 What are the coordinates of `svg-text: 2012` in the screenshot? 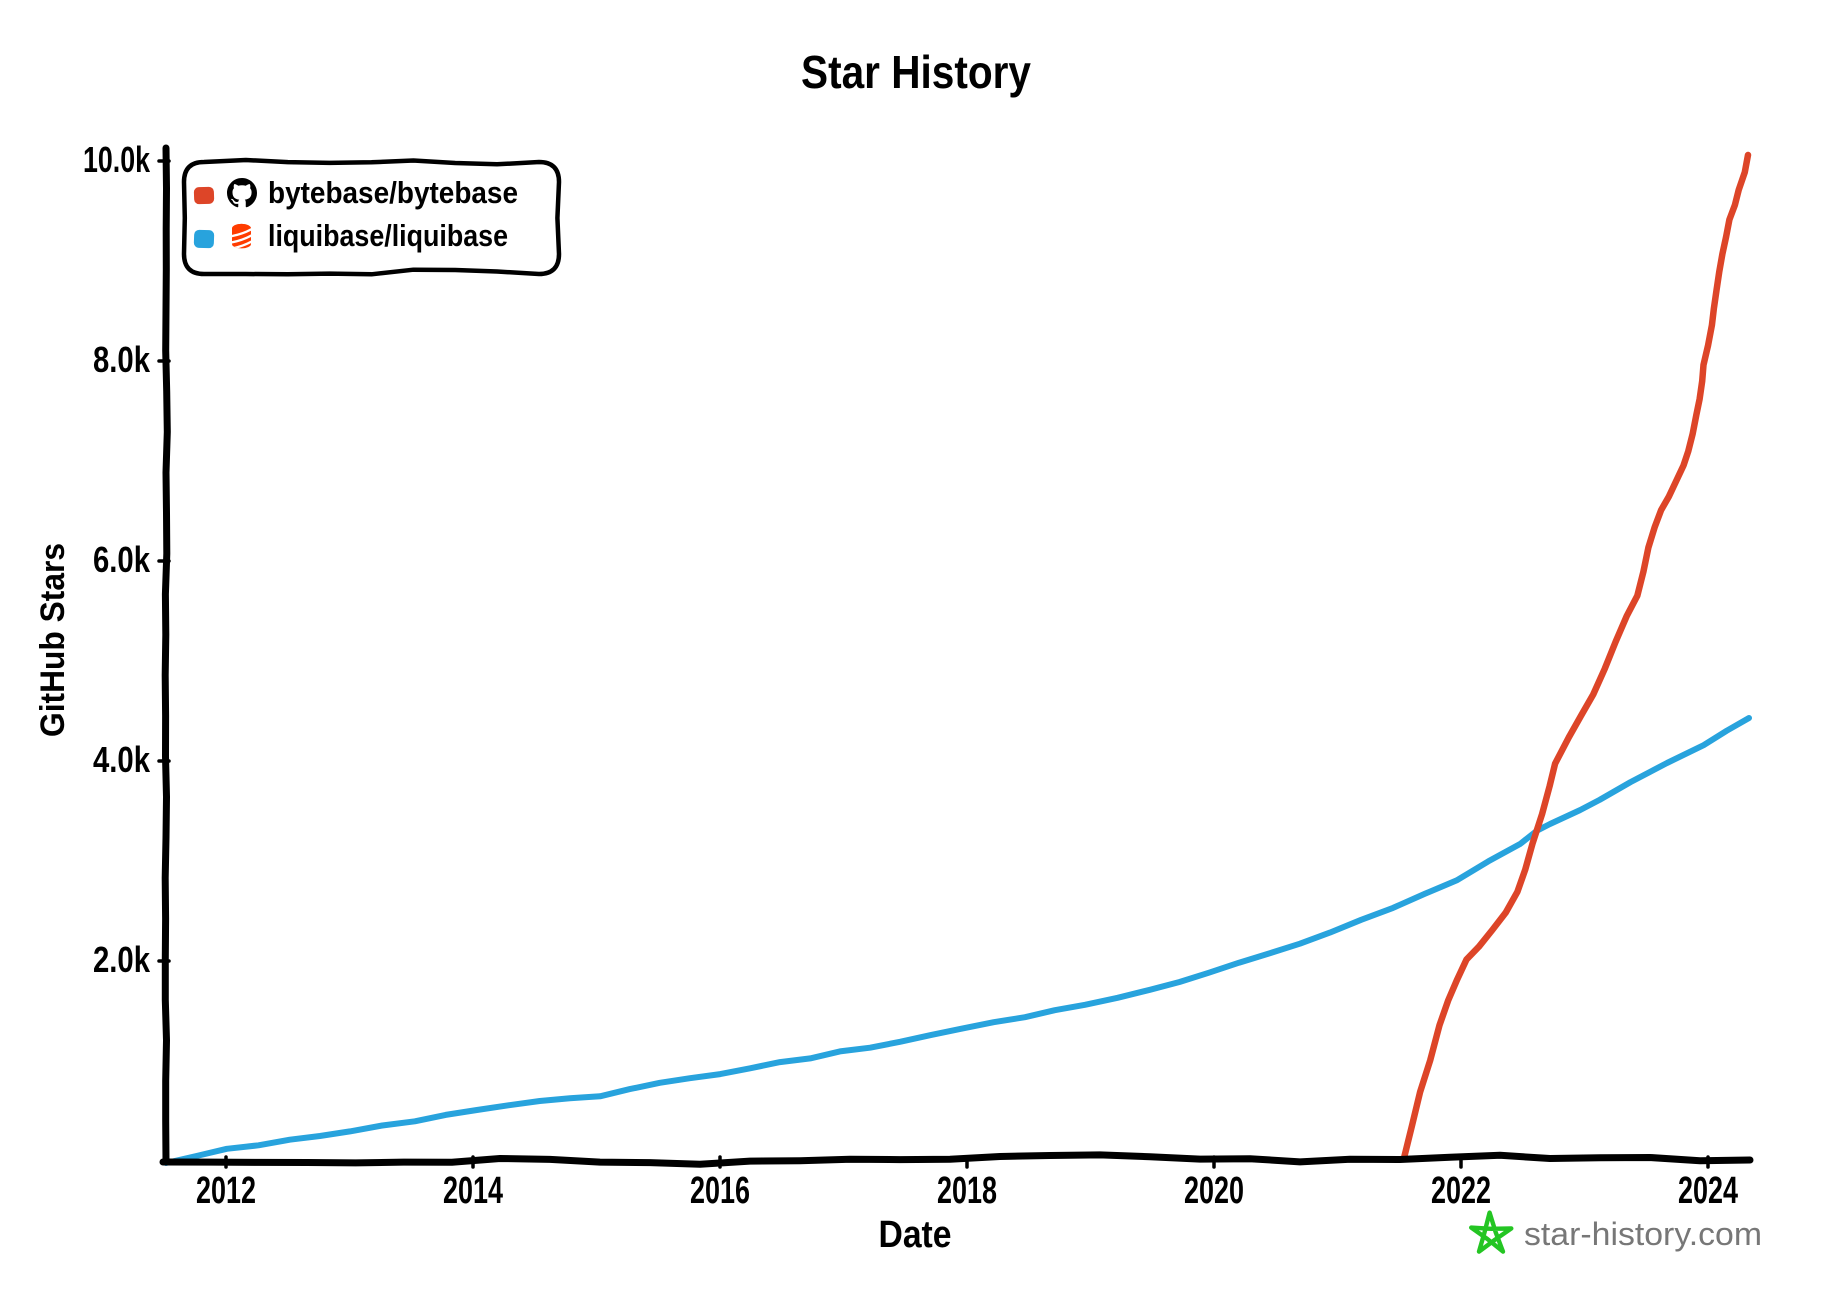 It's located at (226, 1191).